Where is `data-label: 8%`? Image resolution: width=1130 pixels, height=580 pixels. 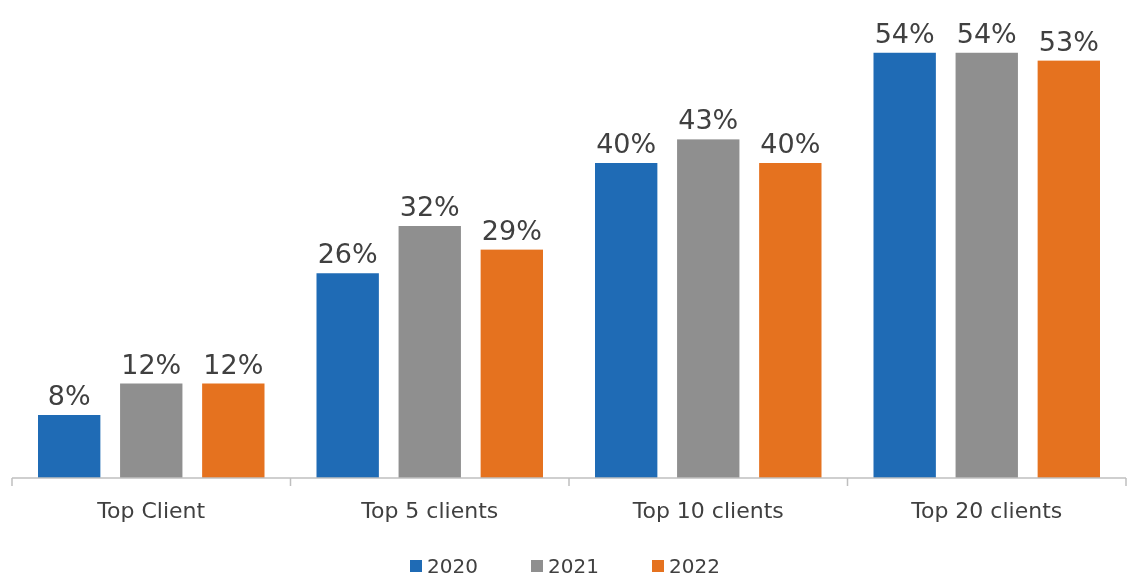 data-label: 8% is located at coordinates (69, 395).